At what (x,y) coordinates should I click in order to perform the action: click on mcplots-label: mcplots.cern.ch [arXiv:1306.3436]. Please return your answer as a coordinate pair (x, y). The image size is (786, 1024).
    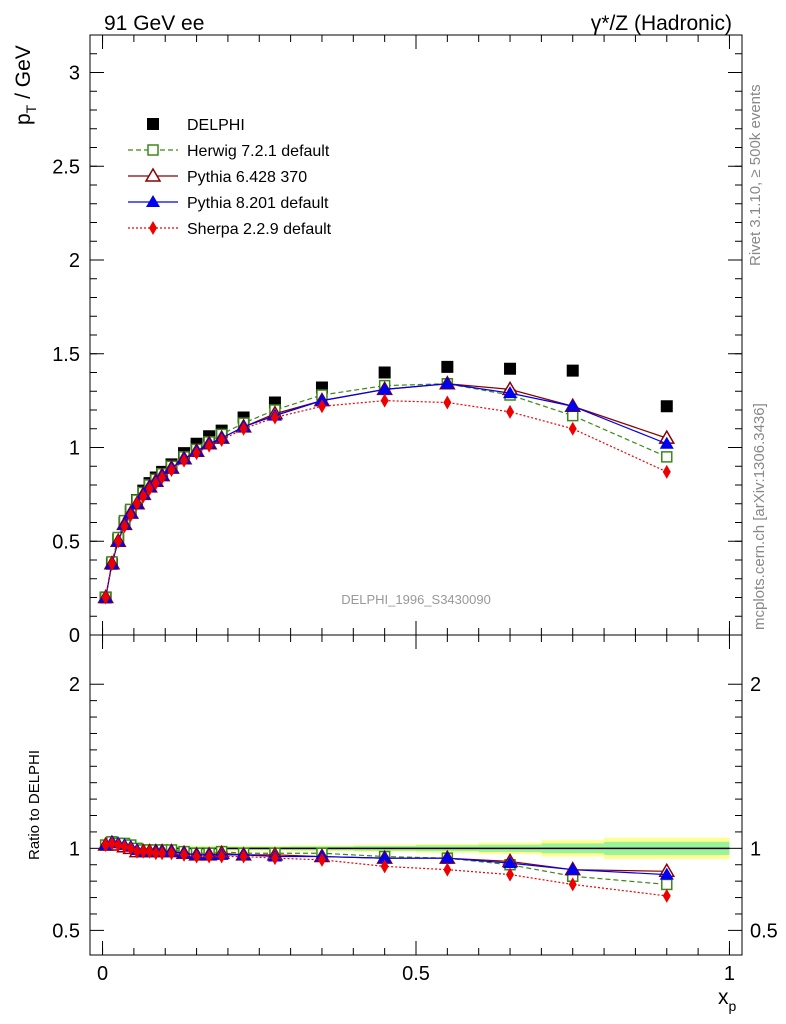
    Looking at the image, I should click on (759, 516).